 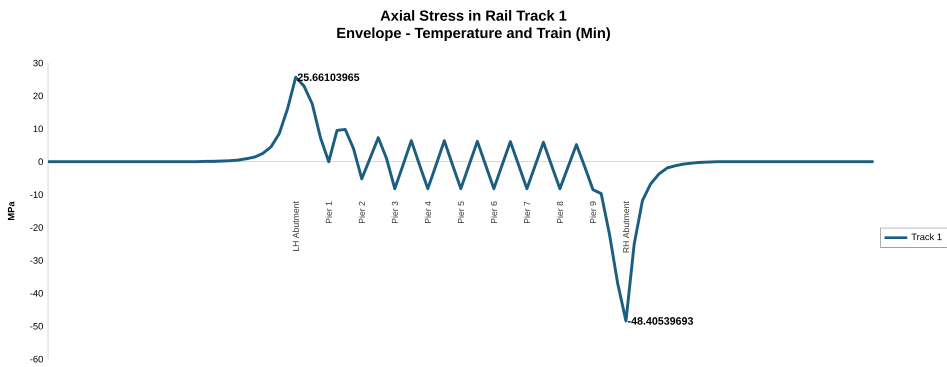 I want to click on x-tick-label: Pier 7, so click(x=527, y=213).